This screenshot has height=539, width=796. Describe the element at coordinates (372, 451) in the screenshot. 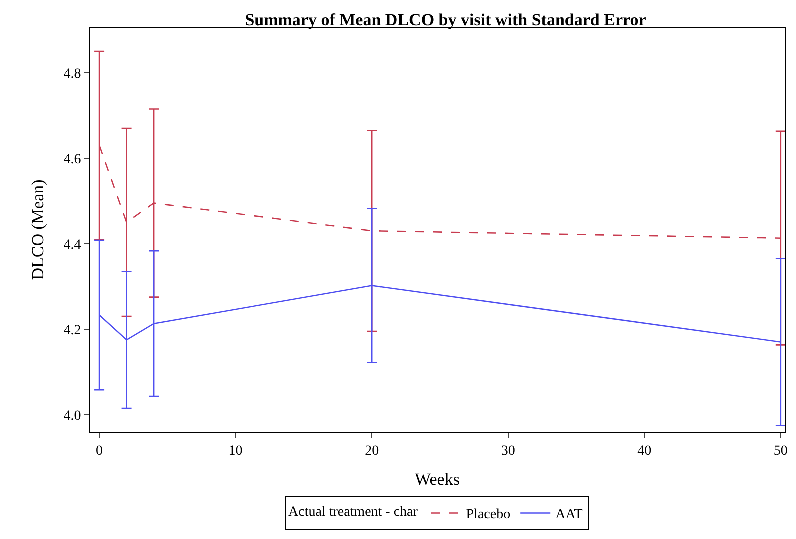

I see `x-tick-label: 20` at that location.